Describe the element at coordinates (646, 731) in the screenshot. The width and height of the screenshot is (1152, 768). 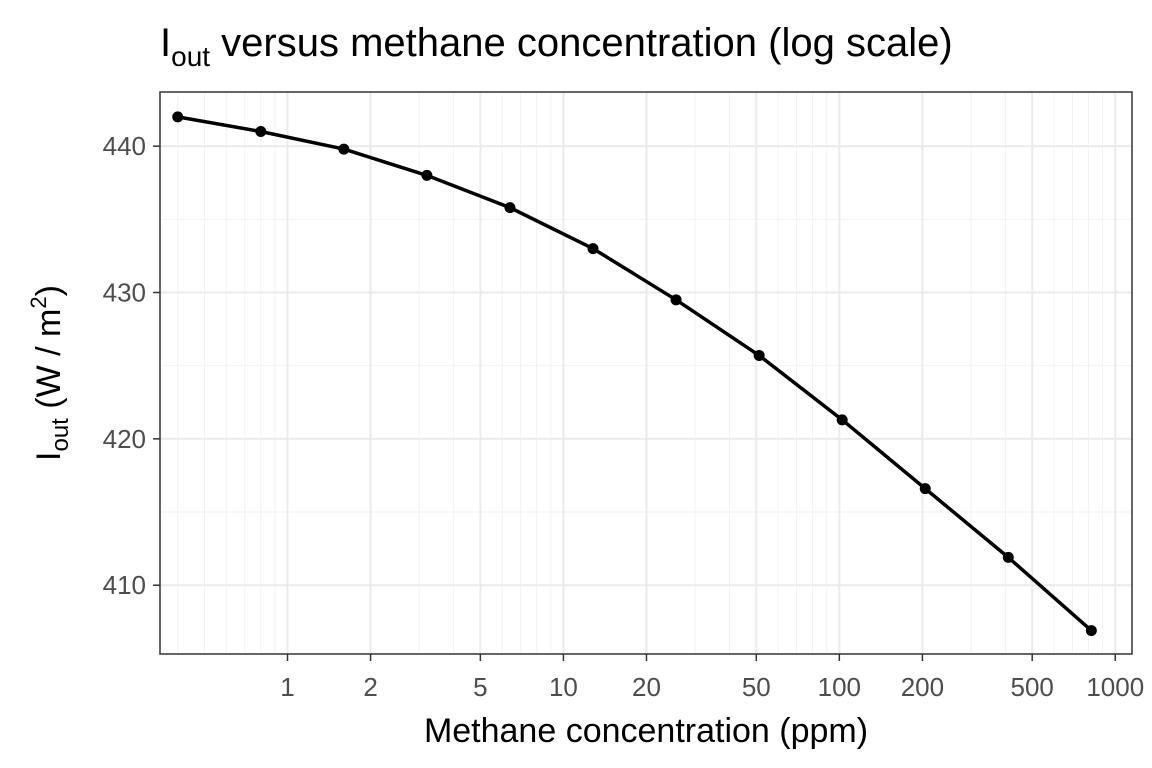
I see `x-axis-title: Methane concentration (ppm)` at that location.